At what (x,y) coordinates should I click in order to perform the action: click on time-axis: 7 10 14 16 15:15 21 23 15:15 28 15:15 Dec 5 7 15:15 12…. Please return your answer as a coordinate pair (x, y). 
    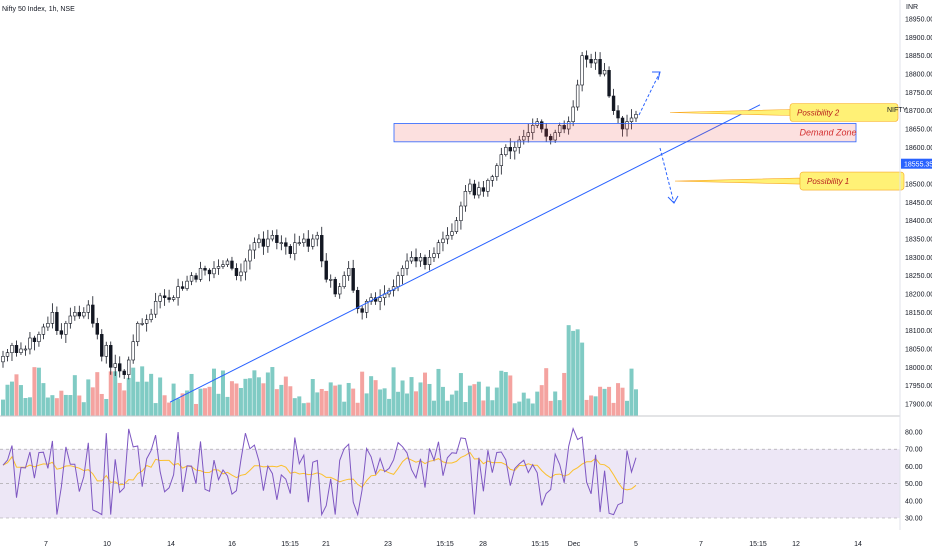
    Looking at the image, I should click on (453, 544).